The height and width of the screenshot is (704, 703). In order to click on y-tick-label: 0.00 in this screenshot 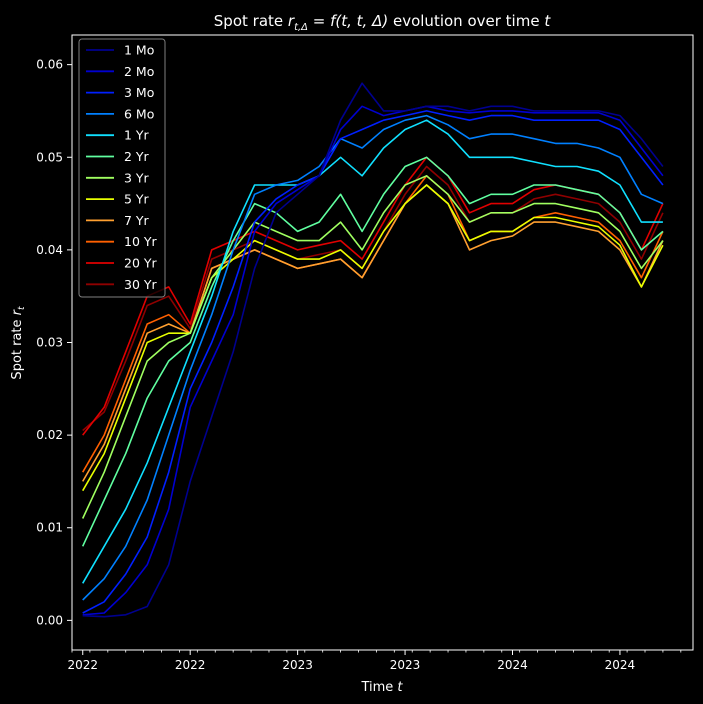, I will do `click(49, 620)`.